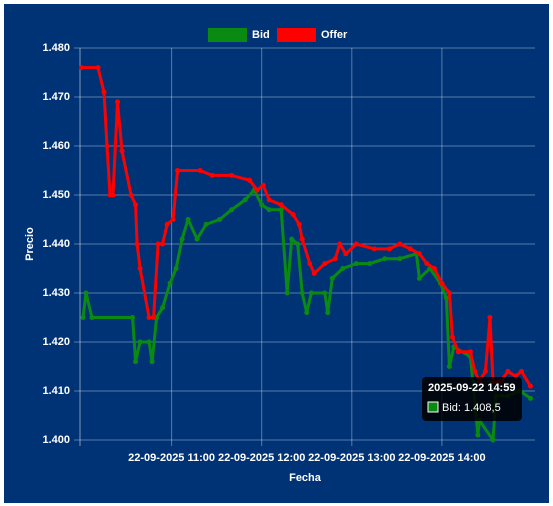 The image size is (553, 506). Describe the element at coordinates (56, 146) in the screenshot. I see `y-tick-label: 1.460` at that location.